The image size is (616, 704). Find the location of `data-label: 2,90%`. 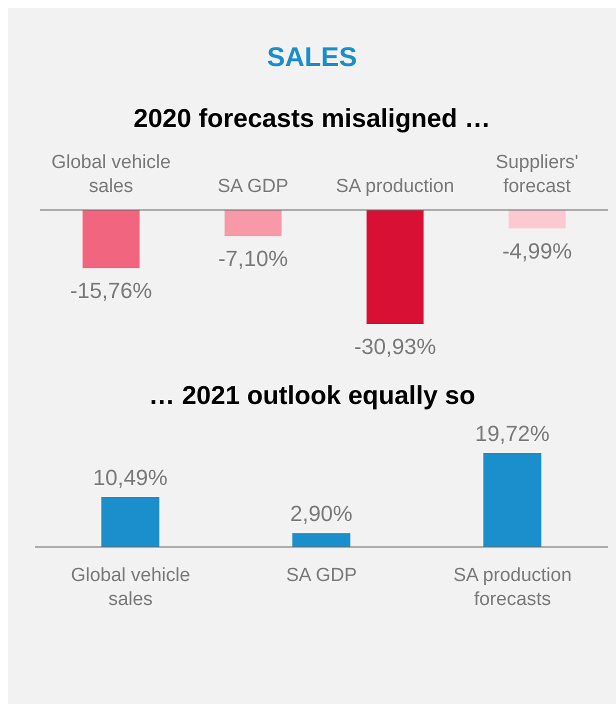

data-label: 2,90% is located at coordinates (321, 513).